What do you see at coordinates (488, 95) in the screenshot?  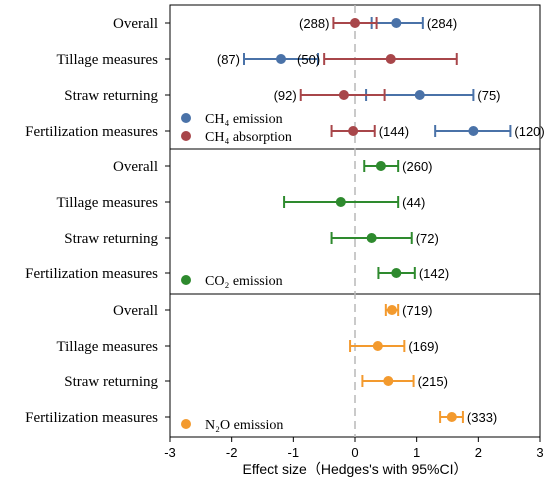 I see `sample-size-label: (75)` at bounding box center [488, 95].